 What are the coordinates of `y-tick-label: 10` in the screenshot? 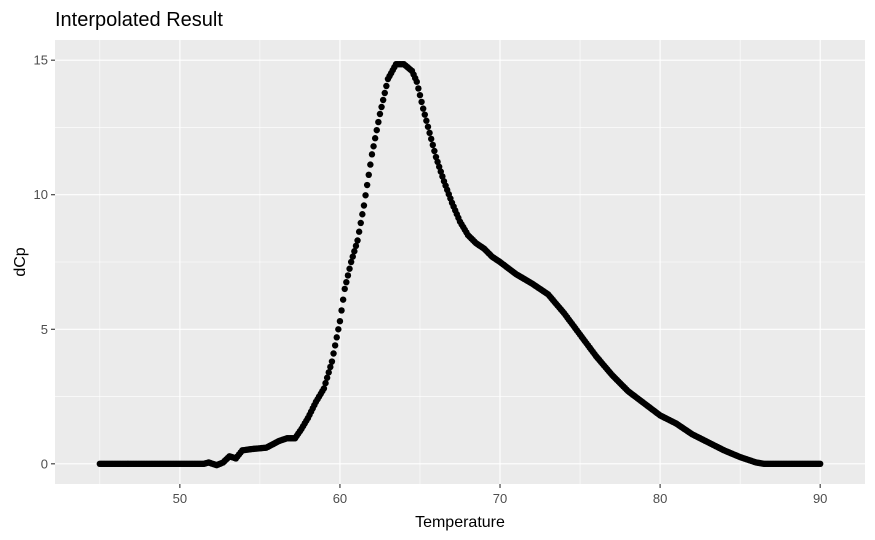 It's located at (41, 194).